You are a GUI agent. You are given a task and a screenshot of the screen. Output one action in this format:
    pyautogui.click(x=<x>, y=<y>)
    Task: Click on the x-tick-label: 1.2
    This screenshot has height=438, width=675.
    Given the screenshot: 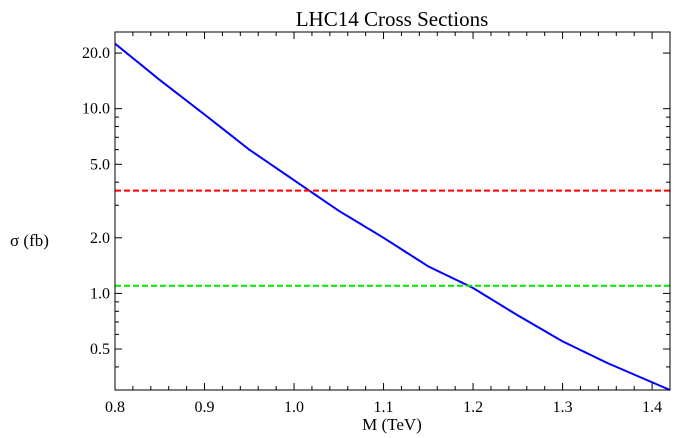 What is the action you would take?
    pyautogui.click(x=473, y=407)
    